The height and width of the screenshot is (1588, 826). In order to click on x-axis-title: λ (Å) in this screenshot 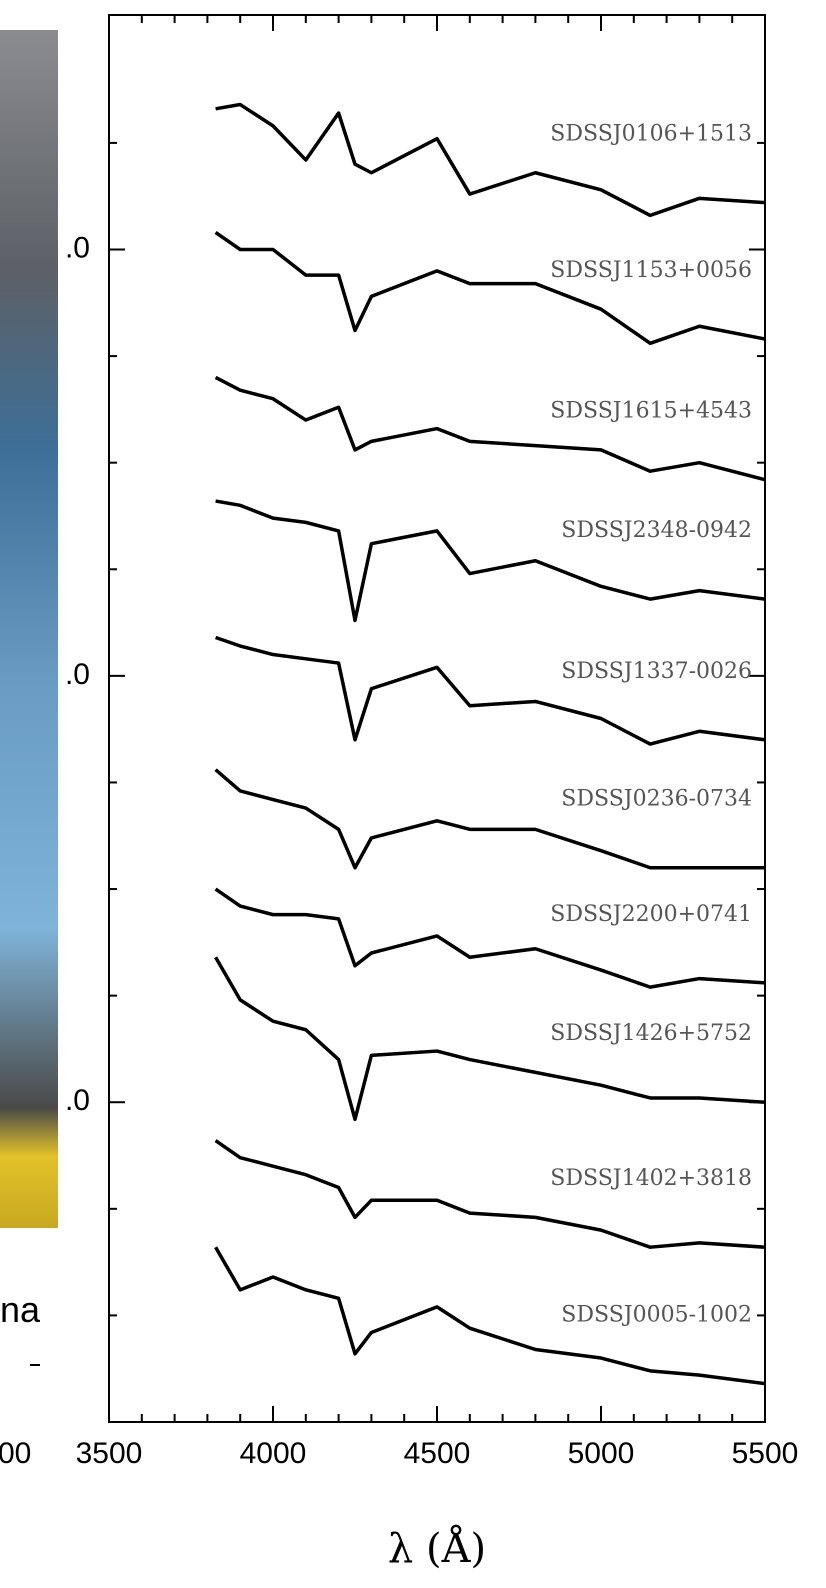, I will do `click(437, 1548)`.